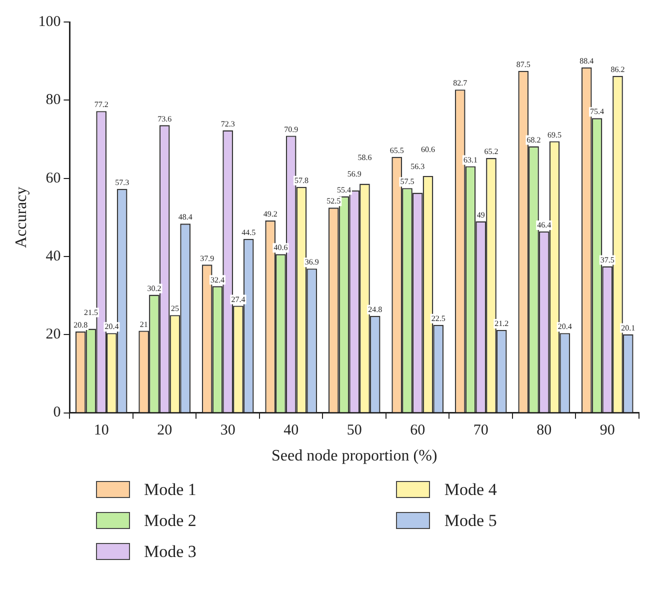 Image resolution: width=657 pixels, height=591 pixels. I want to click on data-label: 56.3, so click(417, 166).